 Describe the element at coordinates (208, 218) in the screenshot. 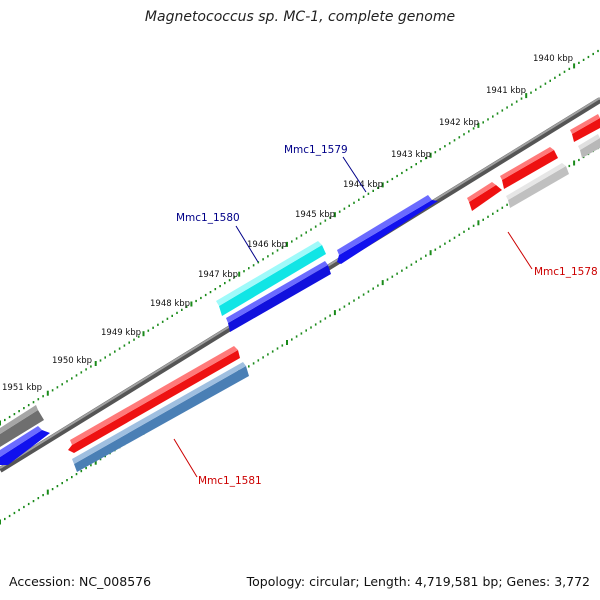

I see `gene-label-mmc1-1580: Mmc1_1580` at that location.